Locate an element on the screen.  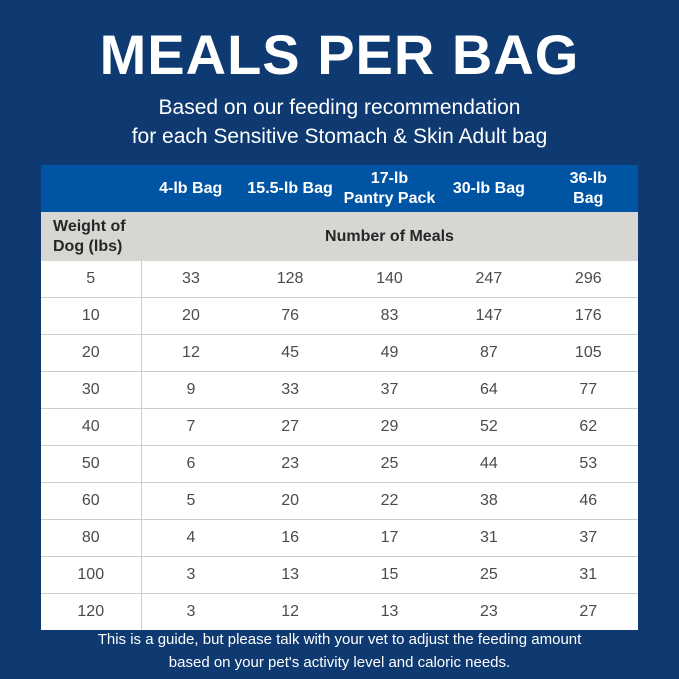
meals-cell: 53 is located at coordinates (588, 464).